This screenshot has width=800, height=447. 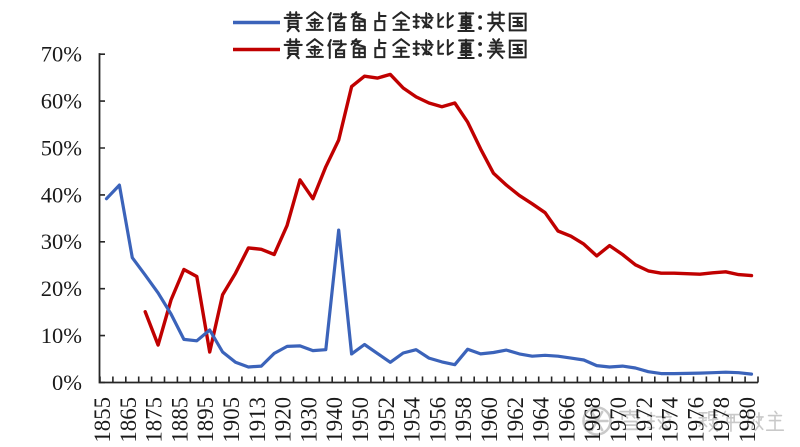 I want to click on svg-text: 60%, so click(x=61, y=101).